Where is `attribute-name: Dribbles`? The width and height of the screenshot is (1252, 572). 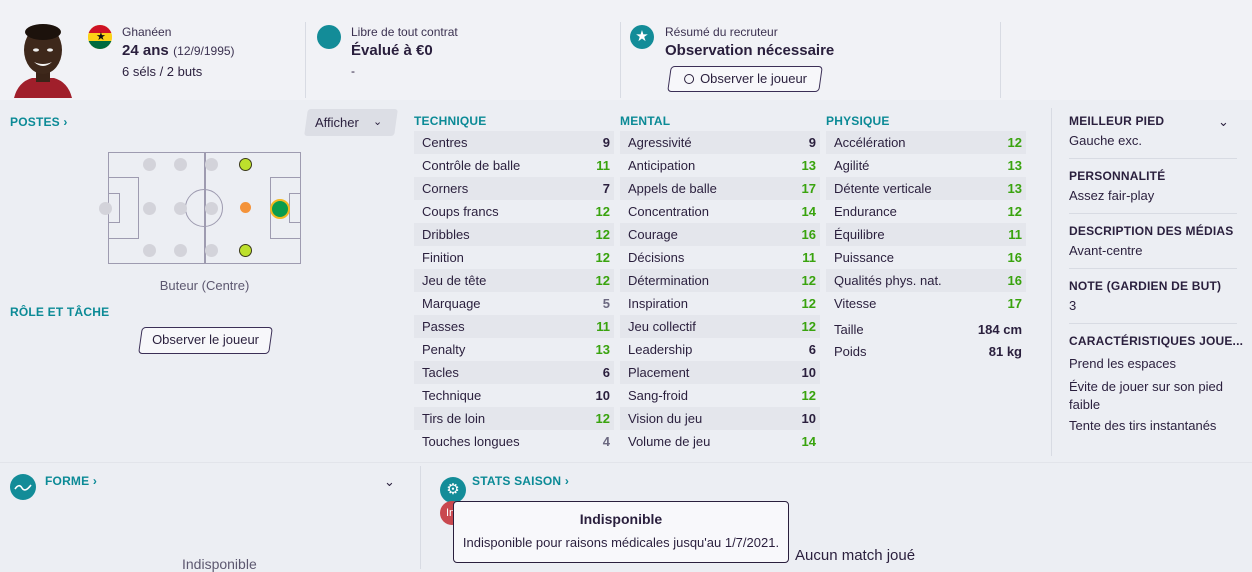
attribute-name: Dribbles is located at coordinates (446, 234).